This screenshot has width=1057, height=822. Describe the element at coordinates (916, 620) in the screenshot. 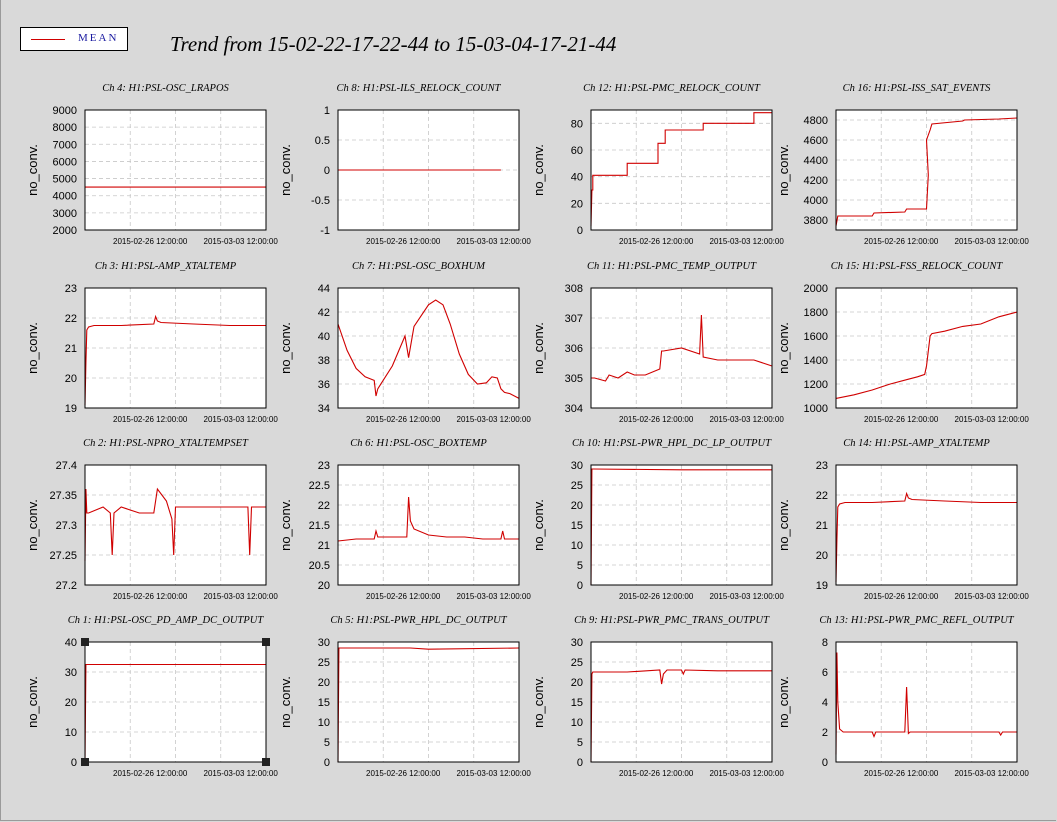

I see `plot-title: Ch 13: H1:PSL-PWR_PMC_REFL_OUTPUT` at that location.